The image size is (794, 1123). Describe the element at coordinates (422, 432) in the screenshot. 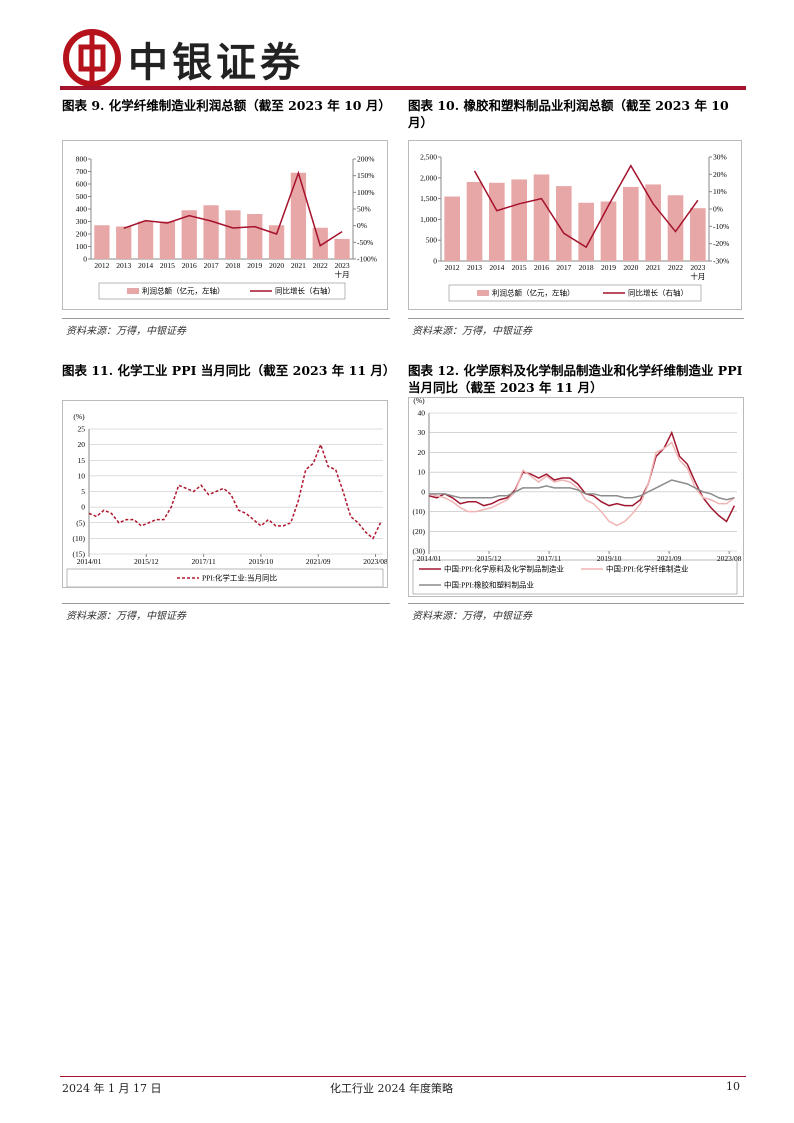

I see `y-tick-label: 30` at that location.